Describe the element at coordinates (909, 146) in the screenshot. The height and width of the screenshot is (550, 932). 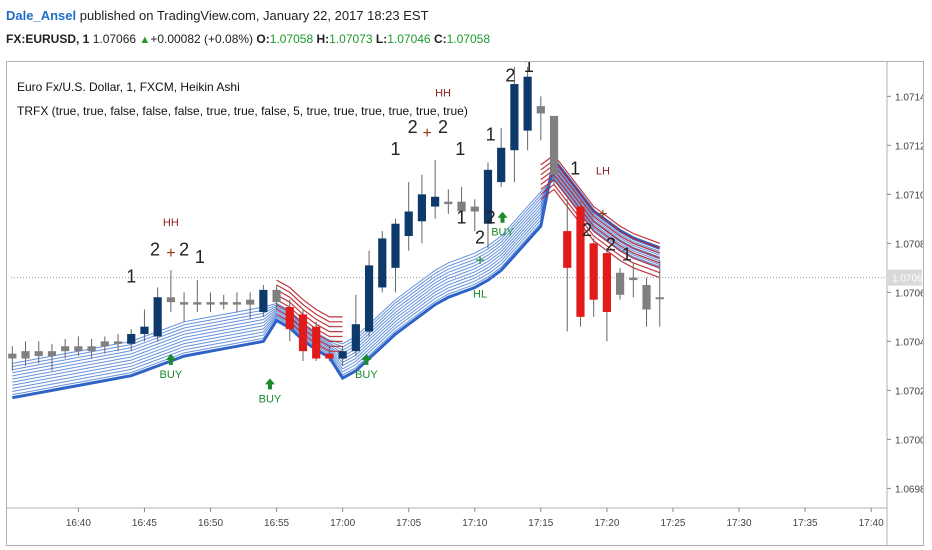
I see `price-tick-label: 1.07120` at that location.